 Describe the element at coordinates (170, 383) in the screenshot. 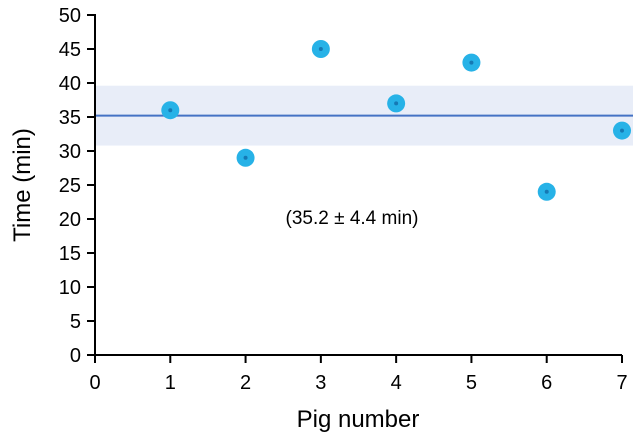

I see `x-tick-label: 1` at that location.